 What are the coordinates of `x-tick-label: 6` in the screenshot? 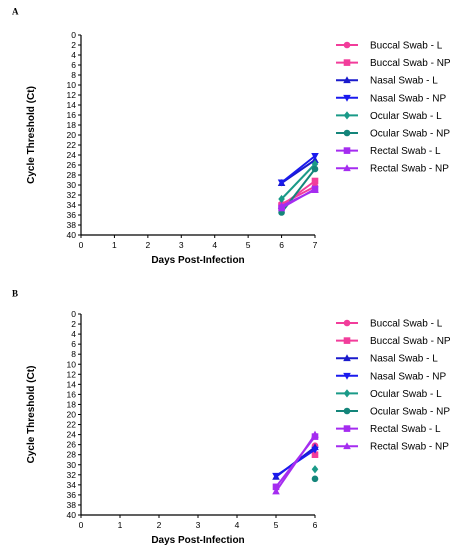 It's located at (315, 525).